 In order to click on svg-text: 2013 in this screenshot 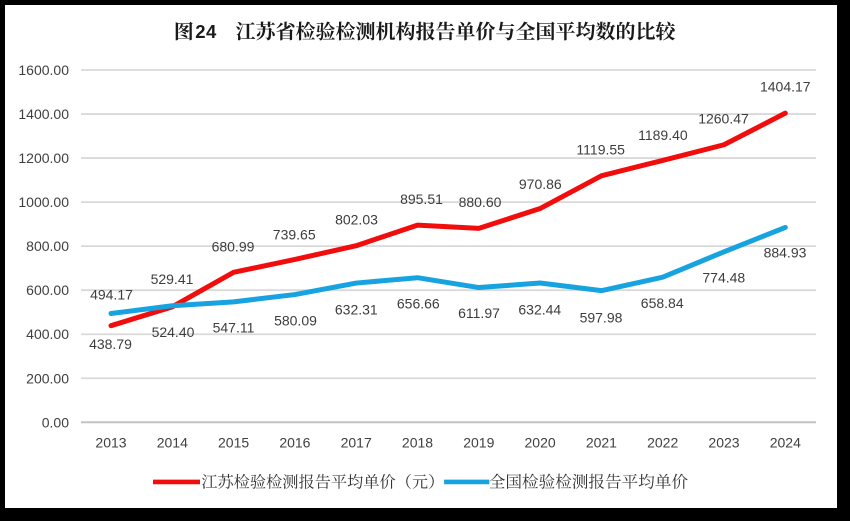, I will do `click(110, 443)`.